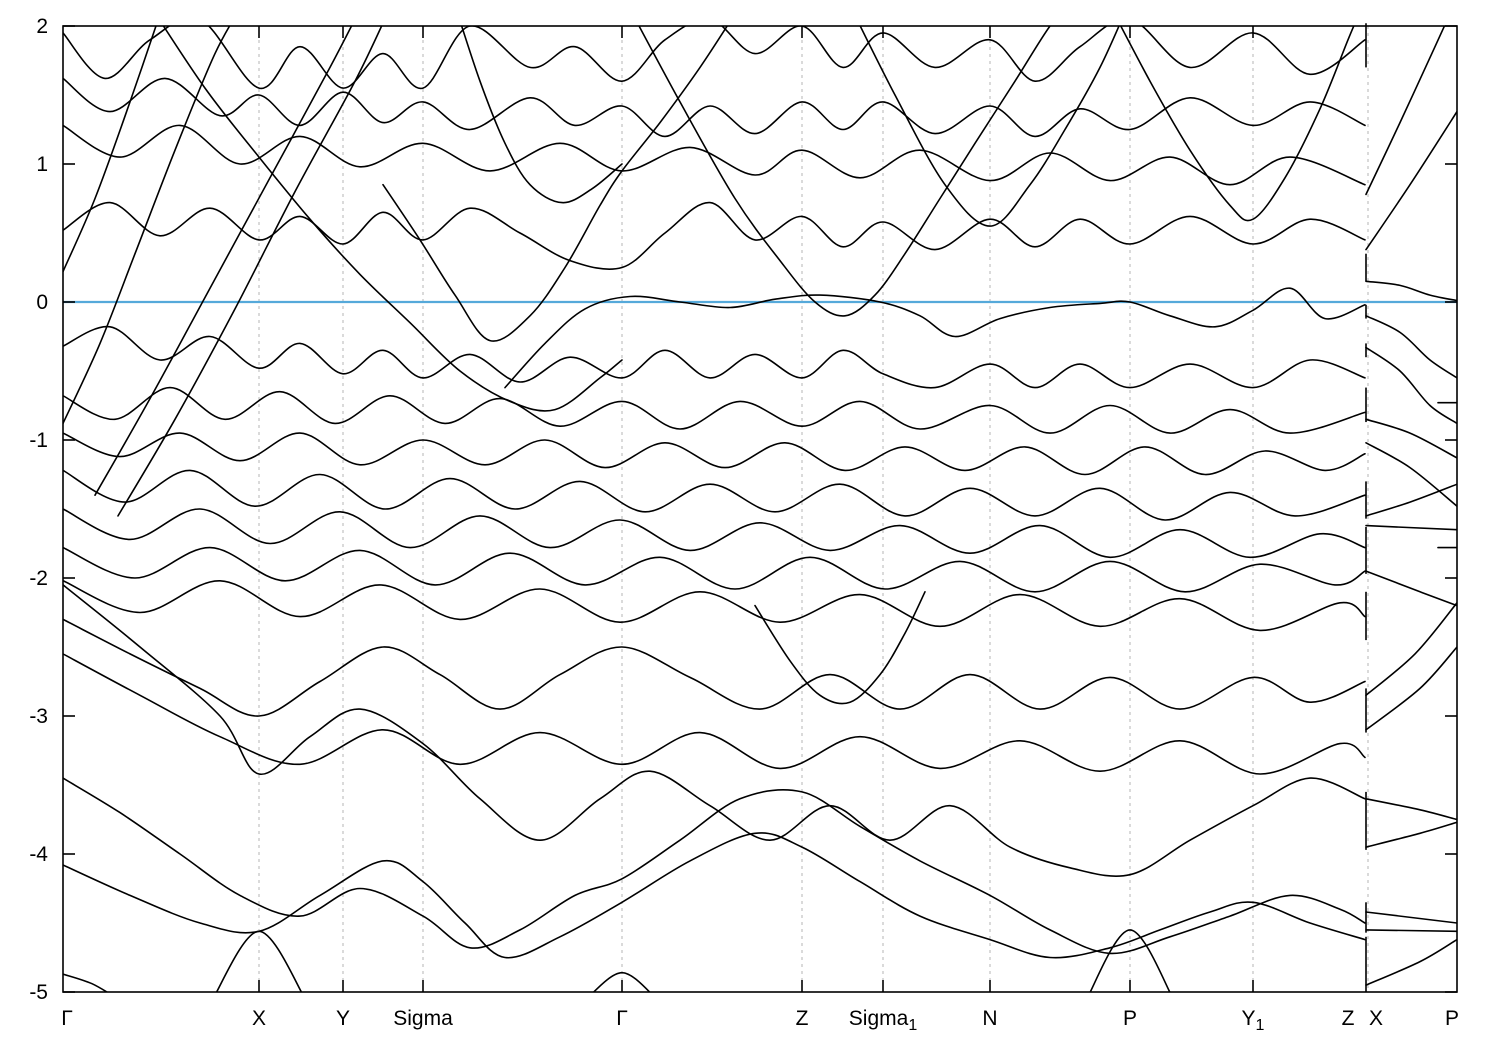 The image size is (1500, 1050). Describe the element at coordinates (423, 1018) in the screenshot. I see `x-tick-label: Sigma` at that location.